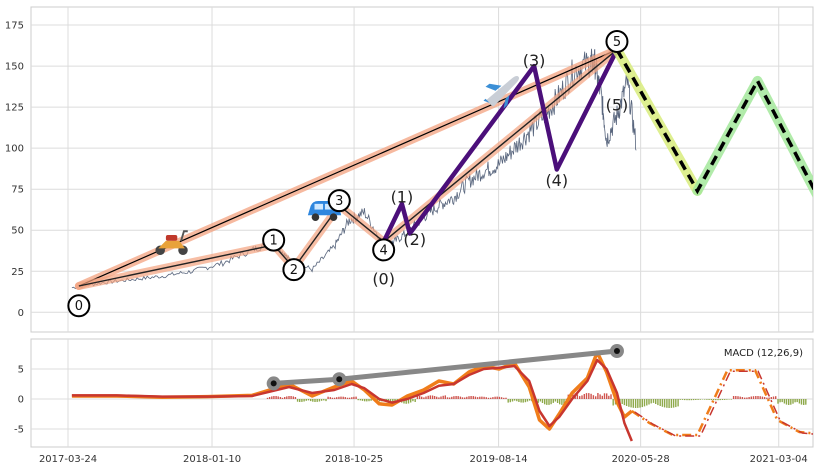  Describe the element at coordinates (402, 196) in the screenshot. I see `sub-wave-label: (1)` at that location.